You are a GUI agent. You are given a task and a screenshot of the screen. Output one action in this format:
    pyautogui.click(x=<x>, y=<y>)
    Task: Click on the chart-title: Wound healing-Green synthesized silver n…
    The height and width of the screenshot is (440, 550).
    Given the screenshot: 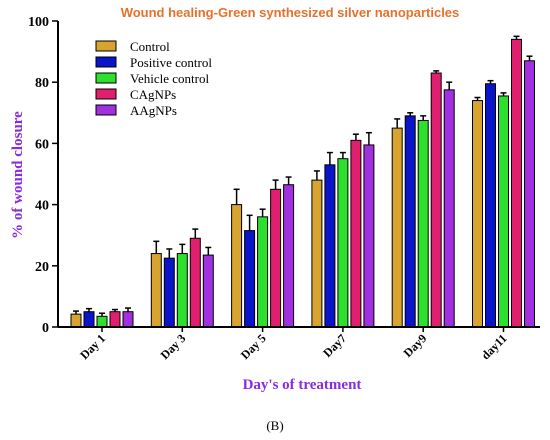 What is the action you would take?
    pyautogui.click(x=290, y=12)
    